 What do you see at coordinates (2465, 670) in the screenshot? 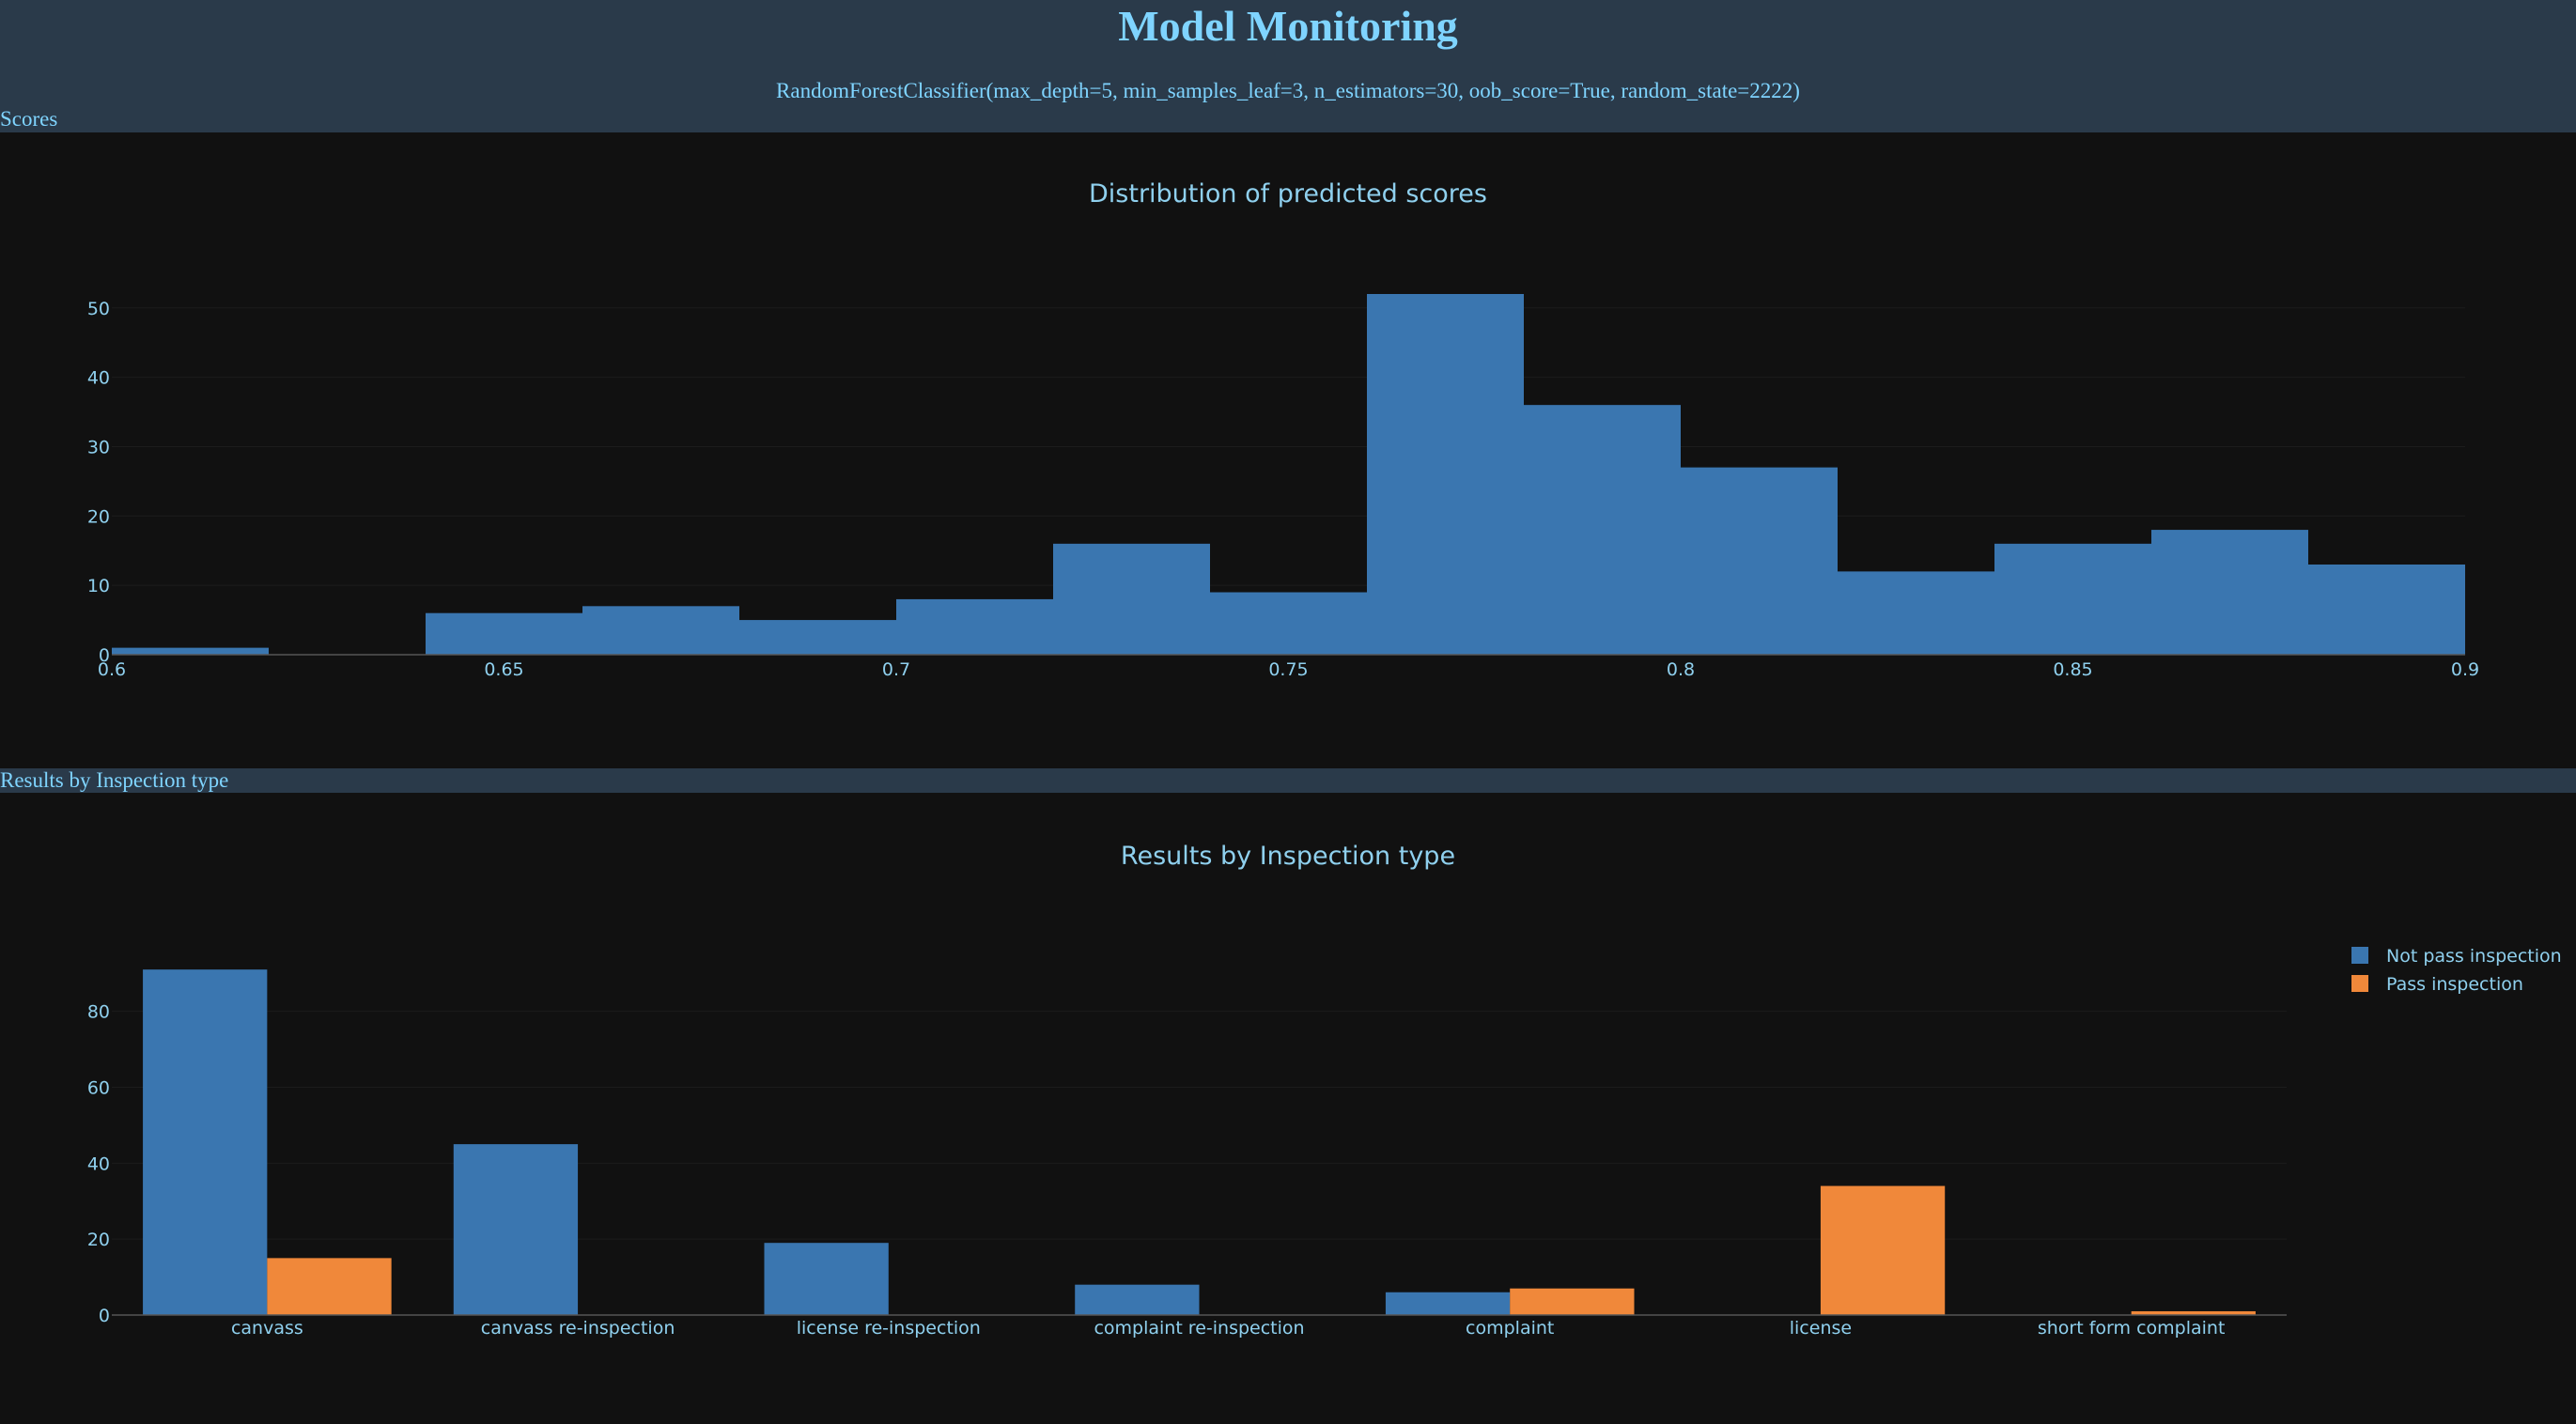
I see `x-tick-label: 0.9` at bounding box center [2465, 670].